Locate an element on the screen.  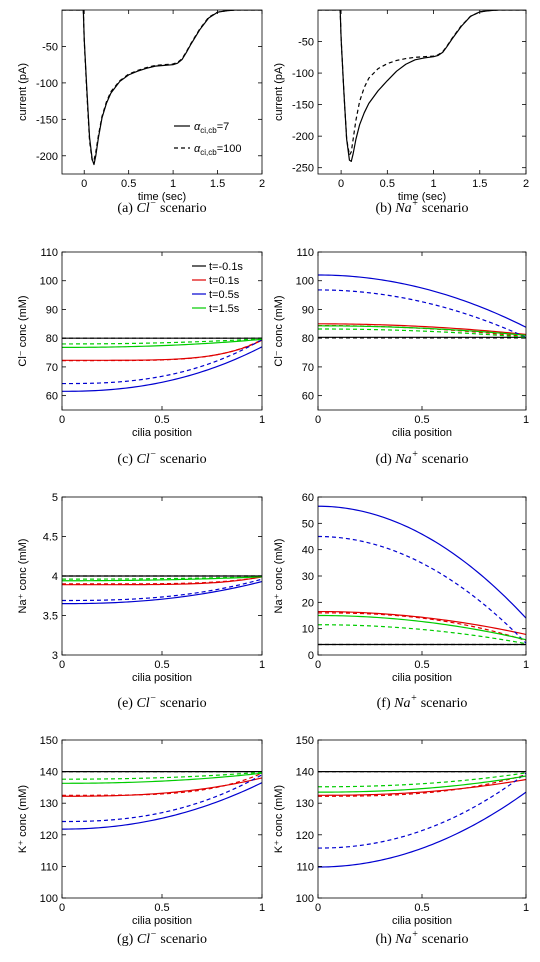
y-axis-label: K⁺ conc (mM) is located at coordinates (23, 819).